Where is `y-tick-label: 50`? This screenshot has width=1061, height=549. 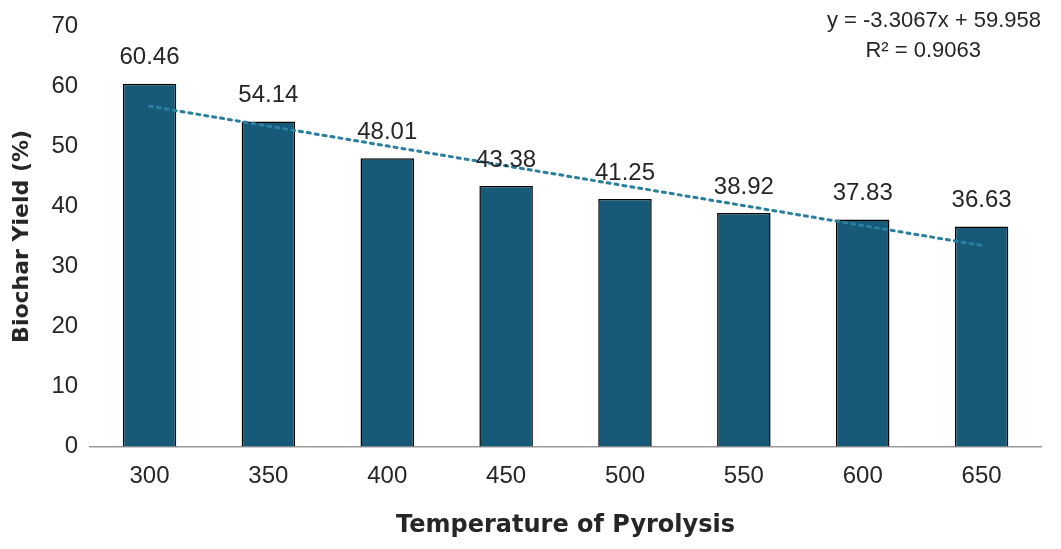
y-tick-label: 50 is located at coordinates (65, 145).